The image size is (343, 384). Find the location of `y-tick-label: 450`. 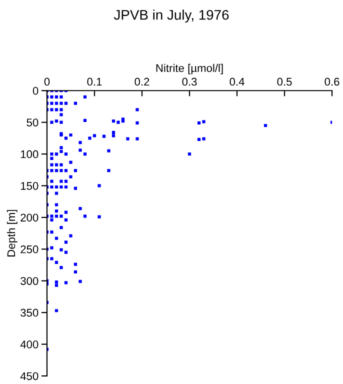

y-tick-label: 450 is located at coordinates (29, 376).